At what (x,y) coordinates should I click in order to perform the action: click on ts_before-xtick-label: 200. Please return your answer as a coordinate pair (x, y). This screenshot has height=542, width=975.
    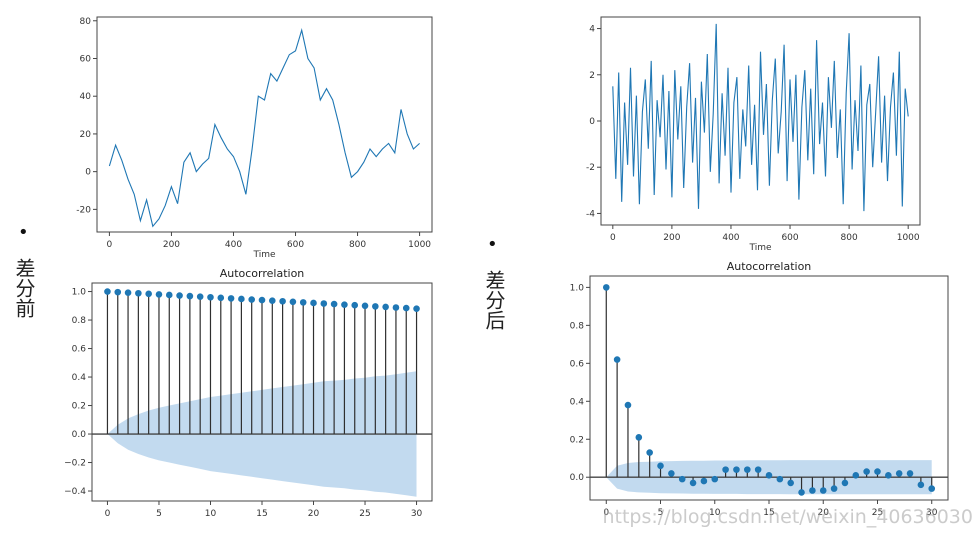
    Looking at the image, I should click on (171, 245).